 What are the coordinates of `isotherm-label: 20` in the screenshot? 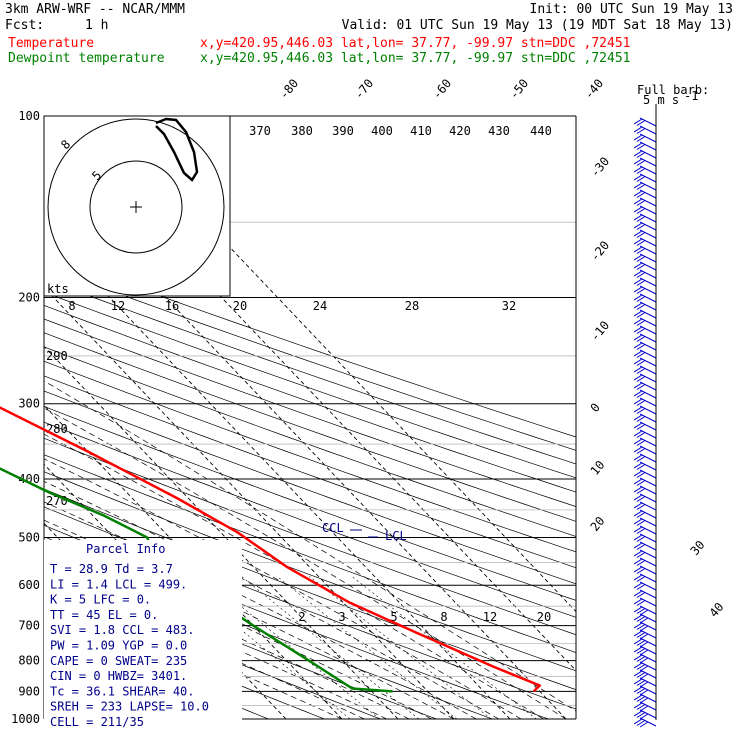 It's located at (598, 524).